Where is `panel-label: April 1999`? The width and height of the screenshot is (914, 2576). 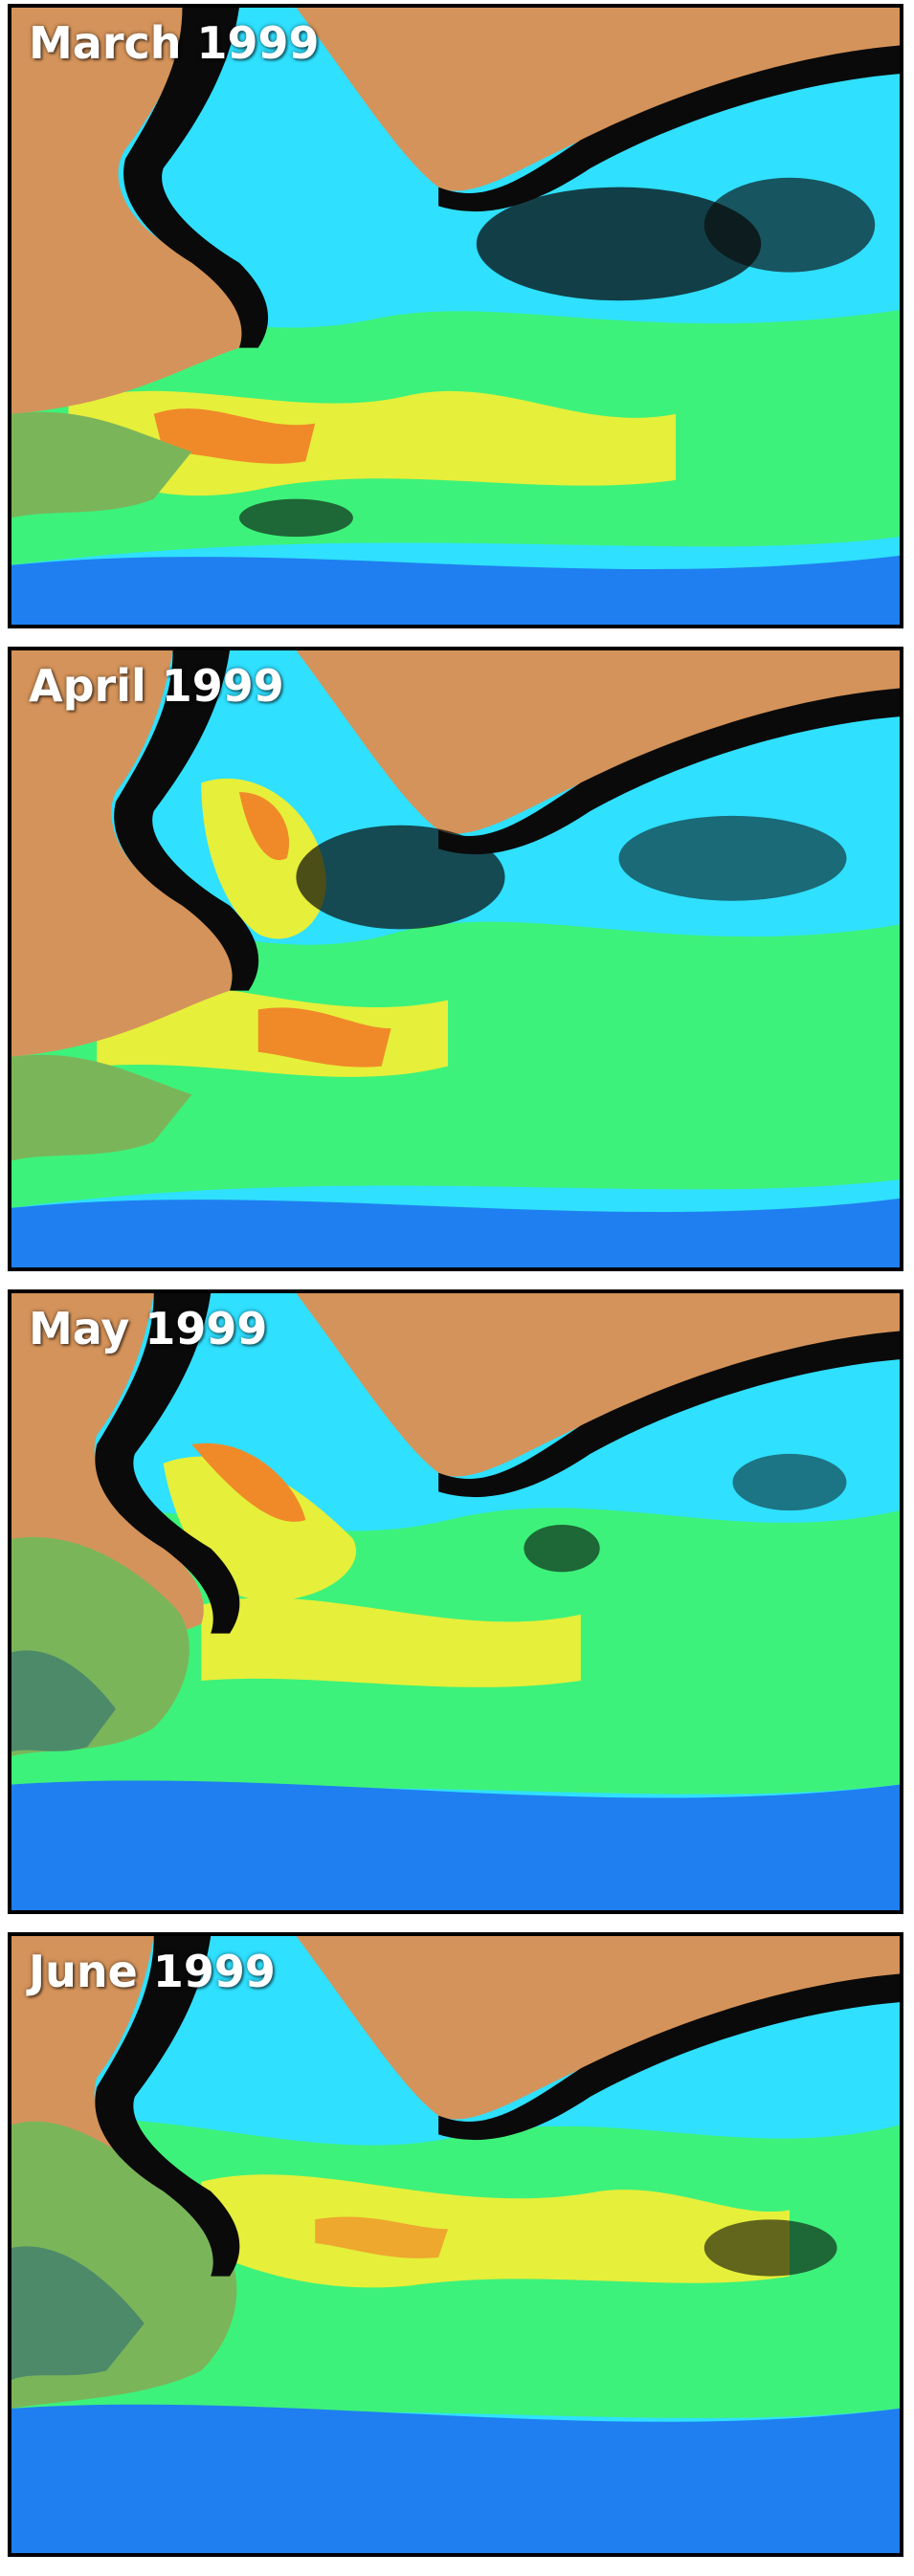 panel-label: April 1999 is located at coordinates (156, 686).